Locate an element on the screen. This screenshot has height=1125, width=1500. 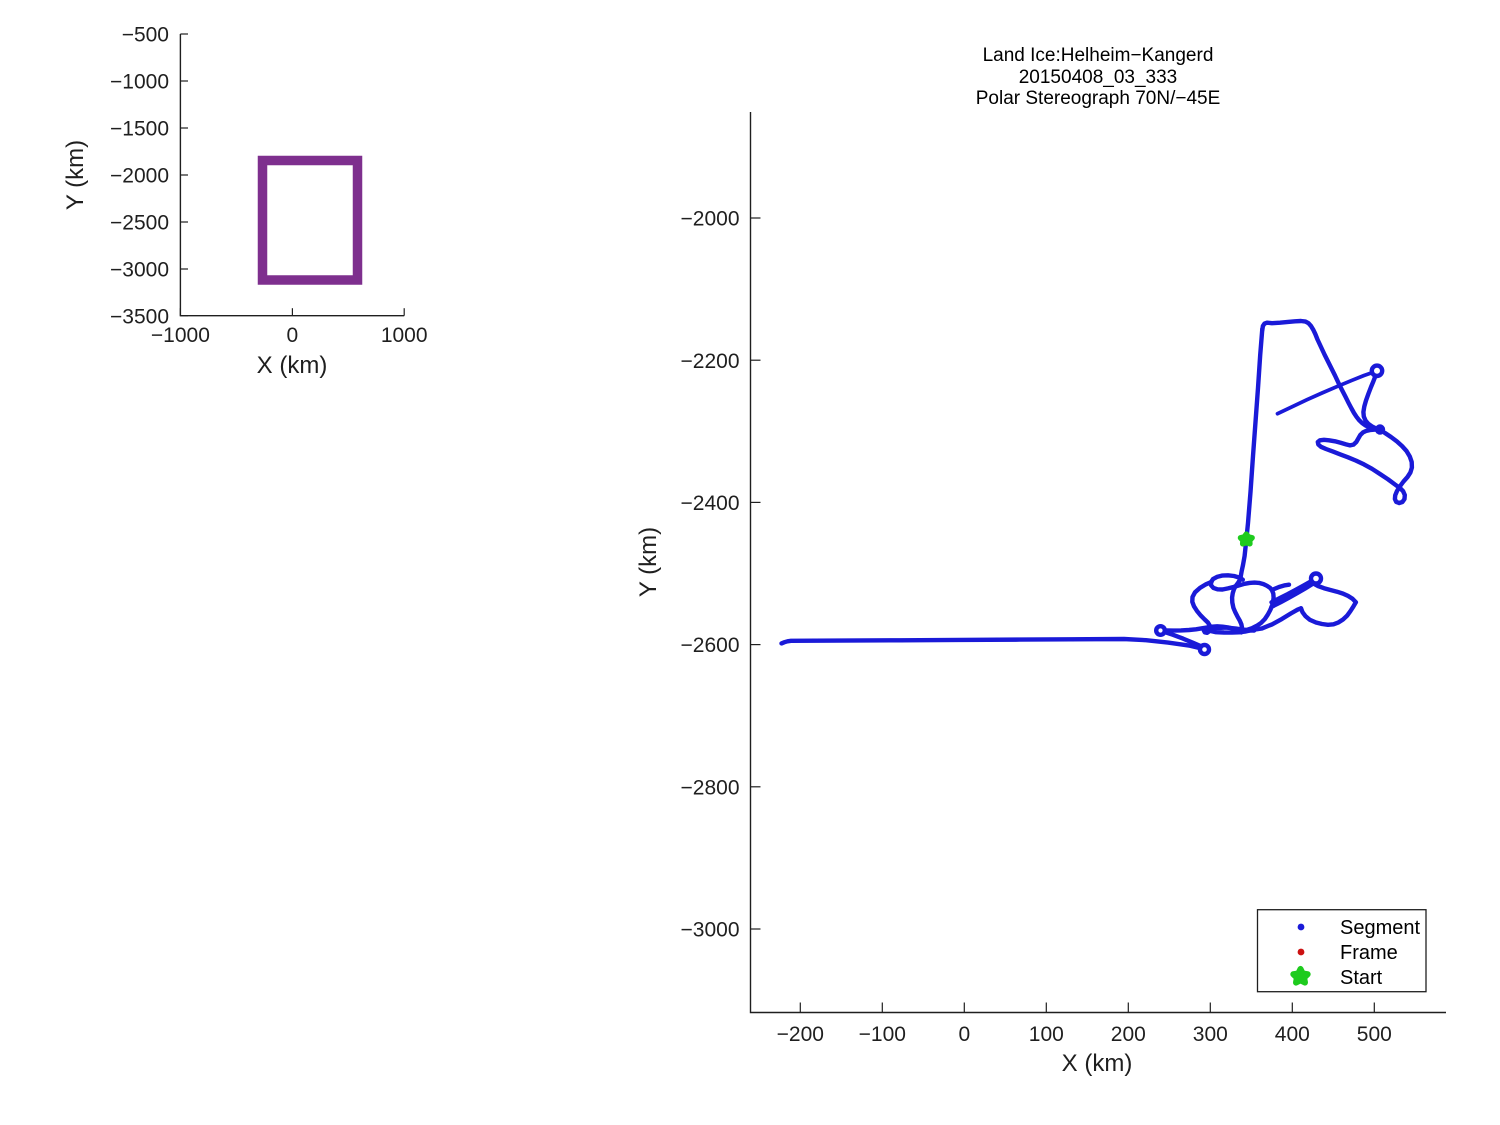
svg-text: Start is located at coordinates (1361, 978).